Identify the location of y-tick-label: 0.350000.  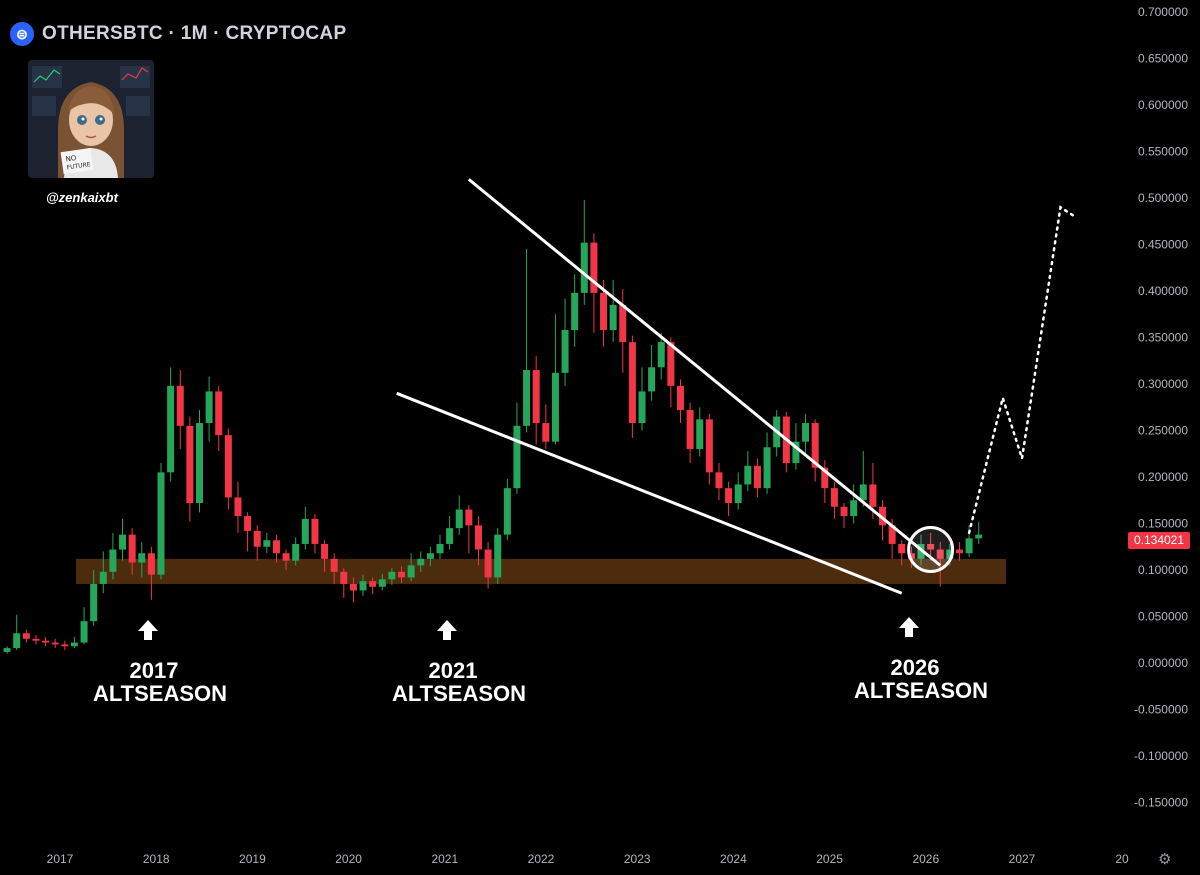
(1163, 338).